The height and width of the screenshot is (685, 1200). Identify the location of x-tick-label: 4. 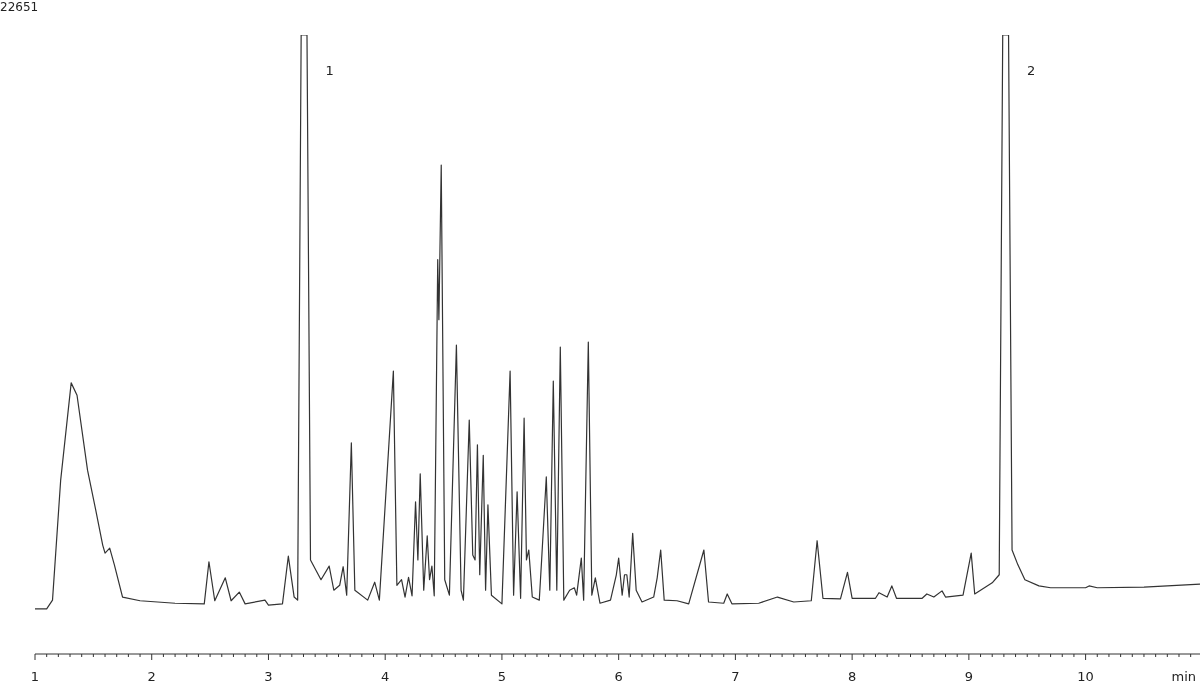
(385, 676).